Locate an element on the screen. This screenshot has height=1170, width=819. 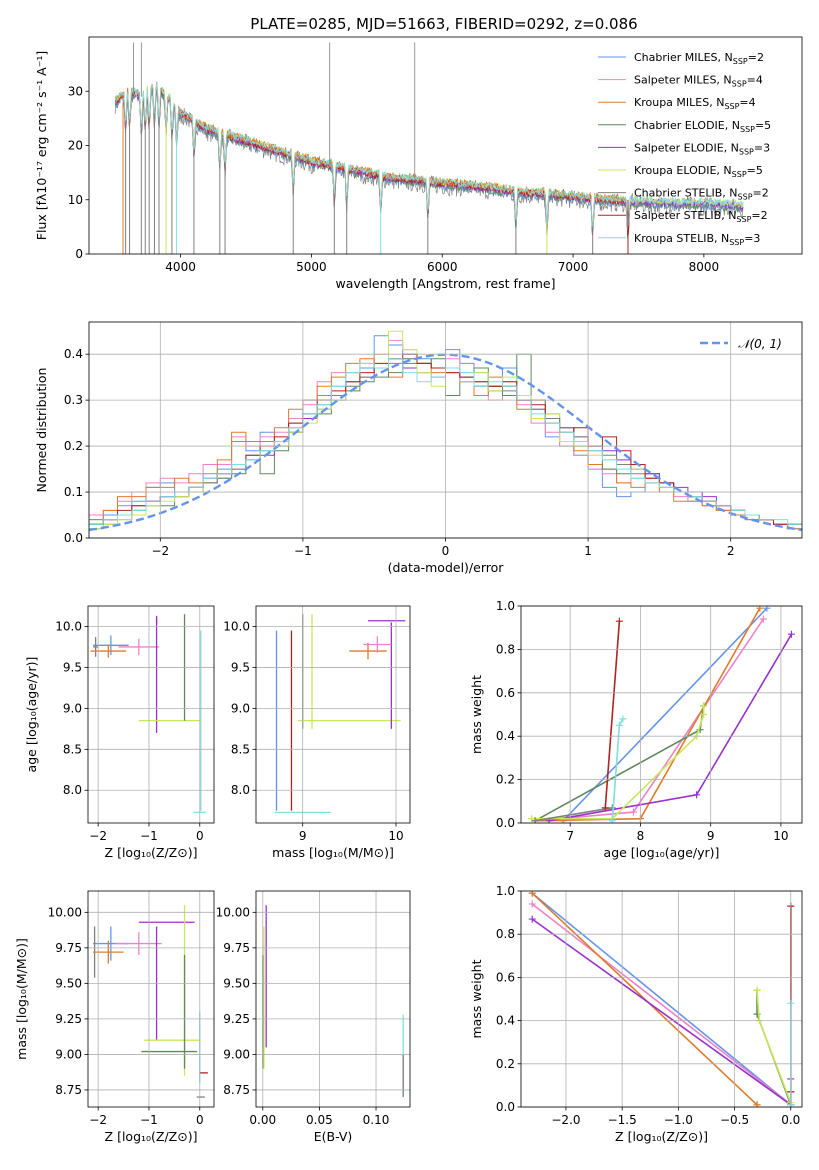
legend-label-suffix: =5 is located at coordinates (763, 125).